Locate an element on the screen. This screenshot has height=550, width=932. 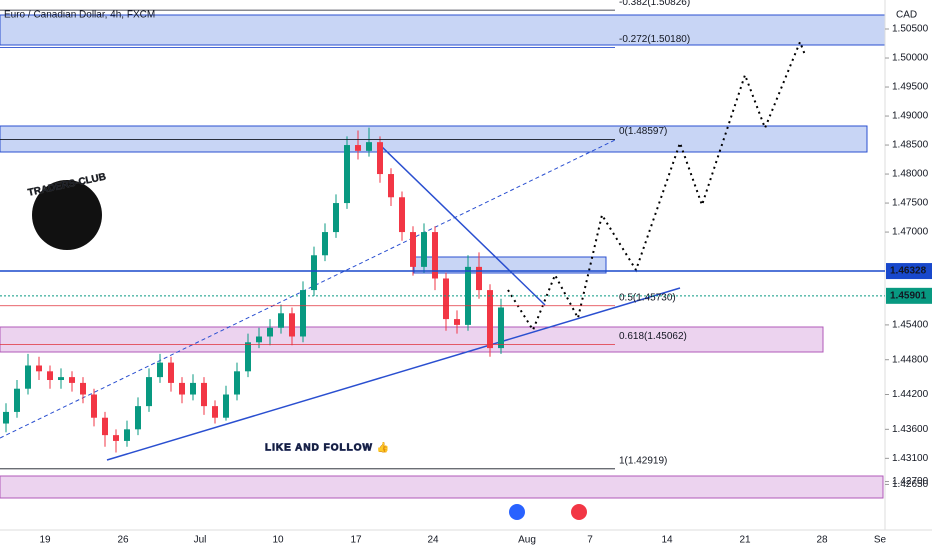
y-tick-label: 1.45400 is located at coordinates (910, 325).